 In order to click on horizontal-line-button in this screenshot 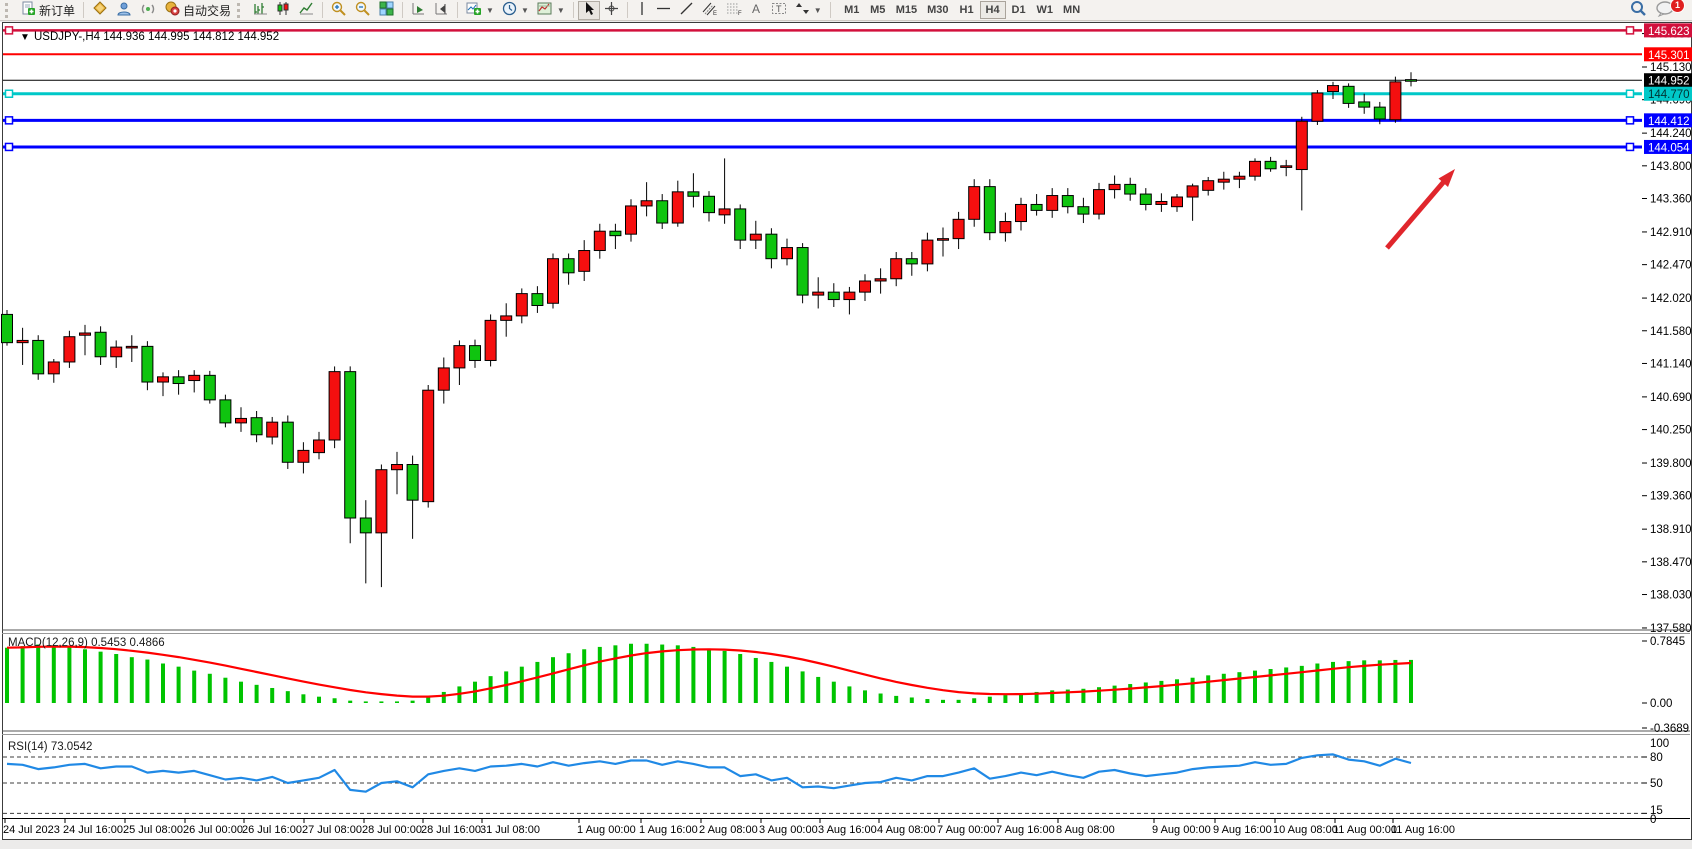, I will do `click(663, 10)`.